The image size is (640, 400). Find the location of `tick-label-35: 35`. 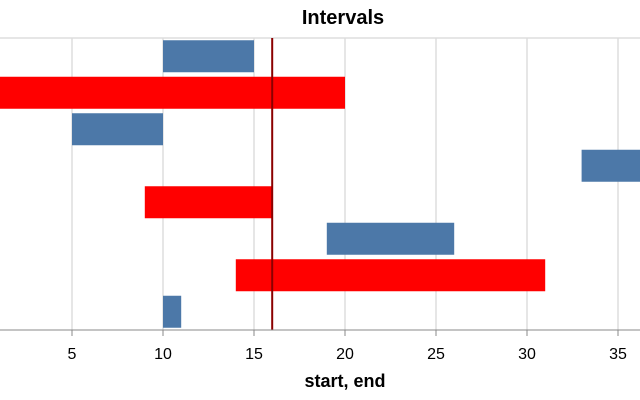

tick-label-35: 35 is located at coordinates (618, 354).